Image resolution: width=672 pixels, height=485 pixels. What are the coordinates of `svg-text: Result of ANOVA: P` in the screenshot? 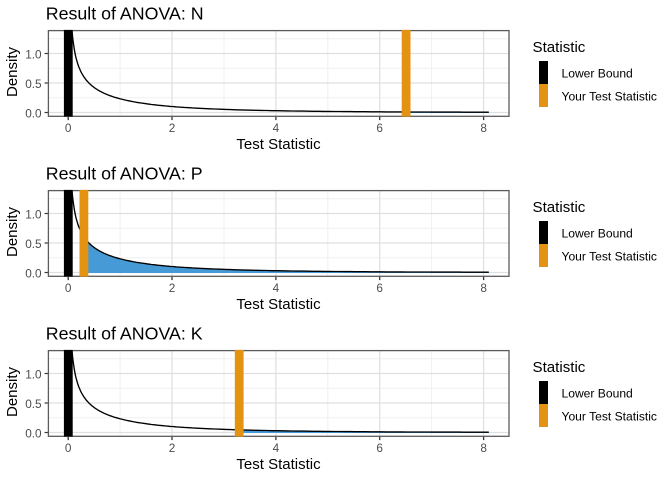 It's located at (124, 174).